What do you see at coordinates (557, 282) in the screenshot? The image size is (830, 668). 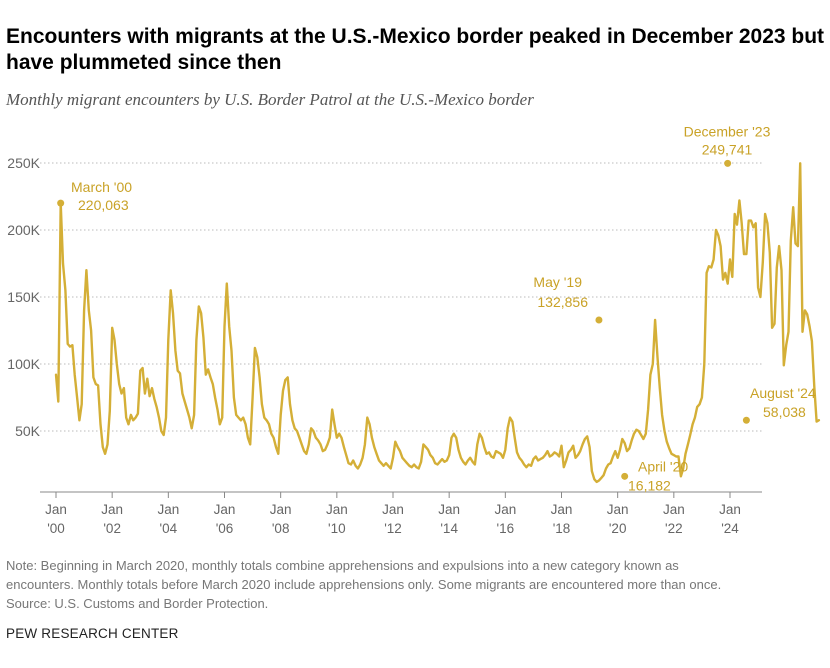 I see `annotation-label: May '19` at bounding box center [557, 282].